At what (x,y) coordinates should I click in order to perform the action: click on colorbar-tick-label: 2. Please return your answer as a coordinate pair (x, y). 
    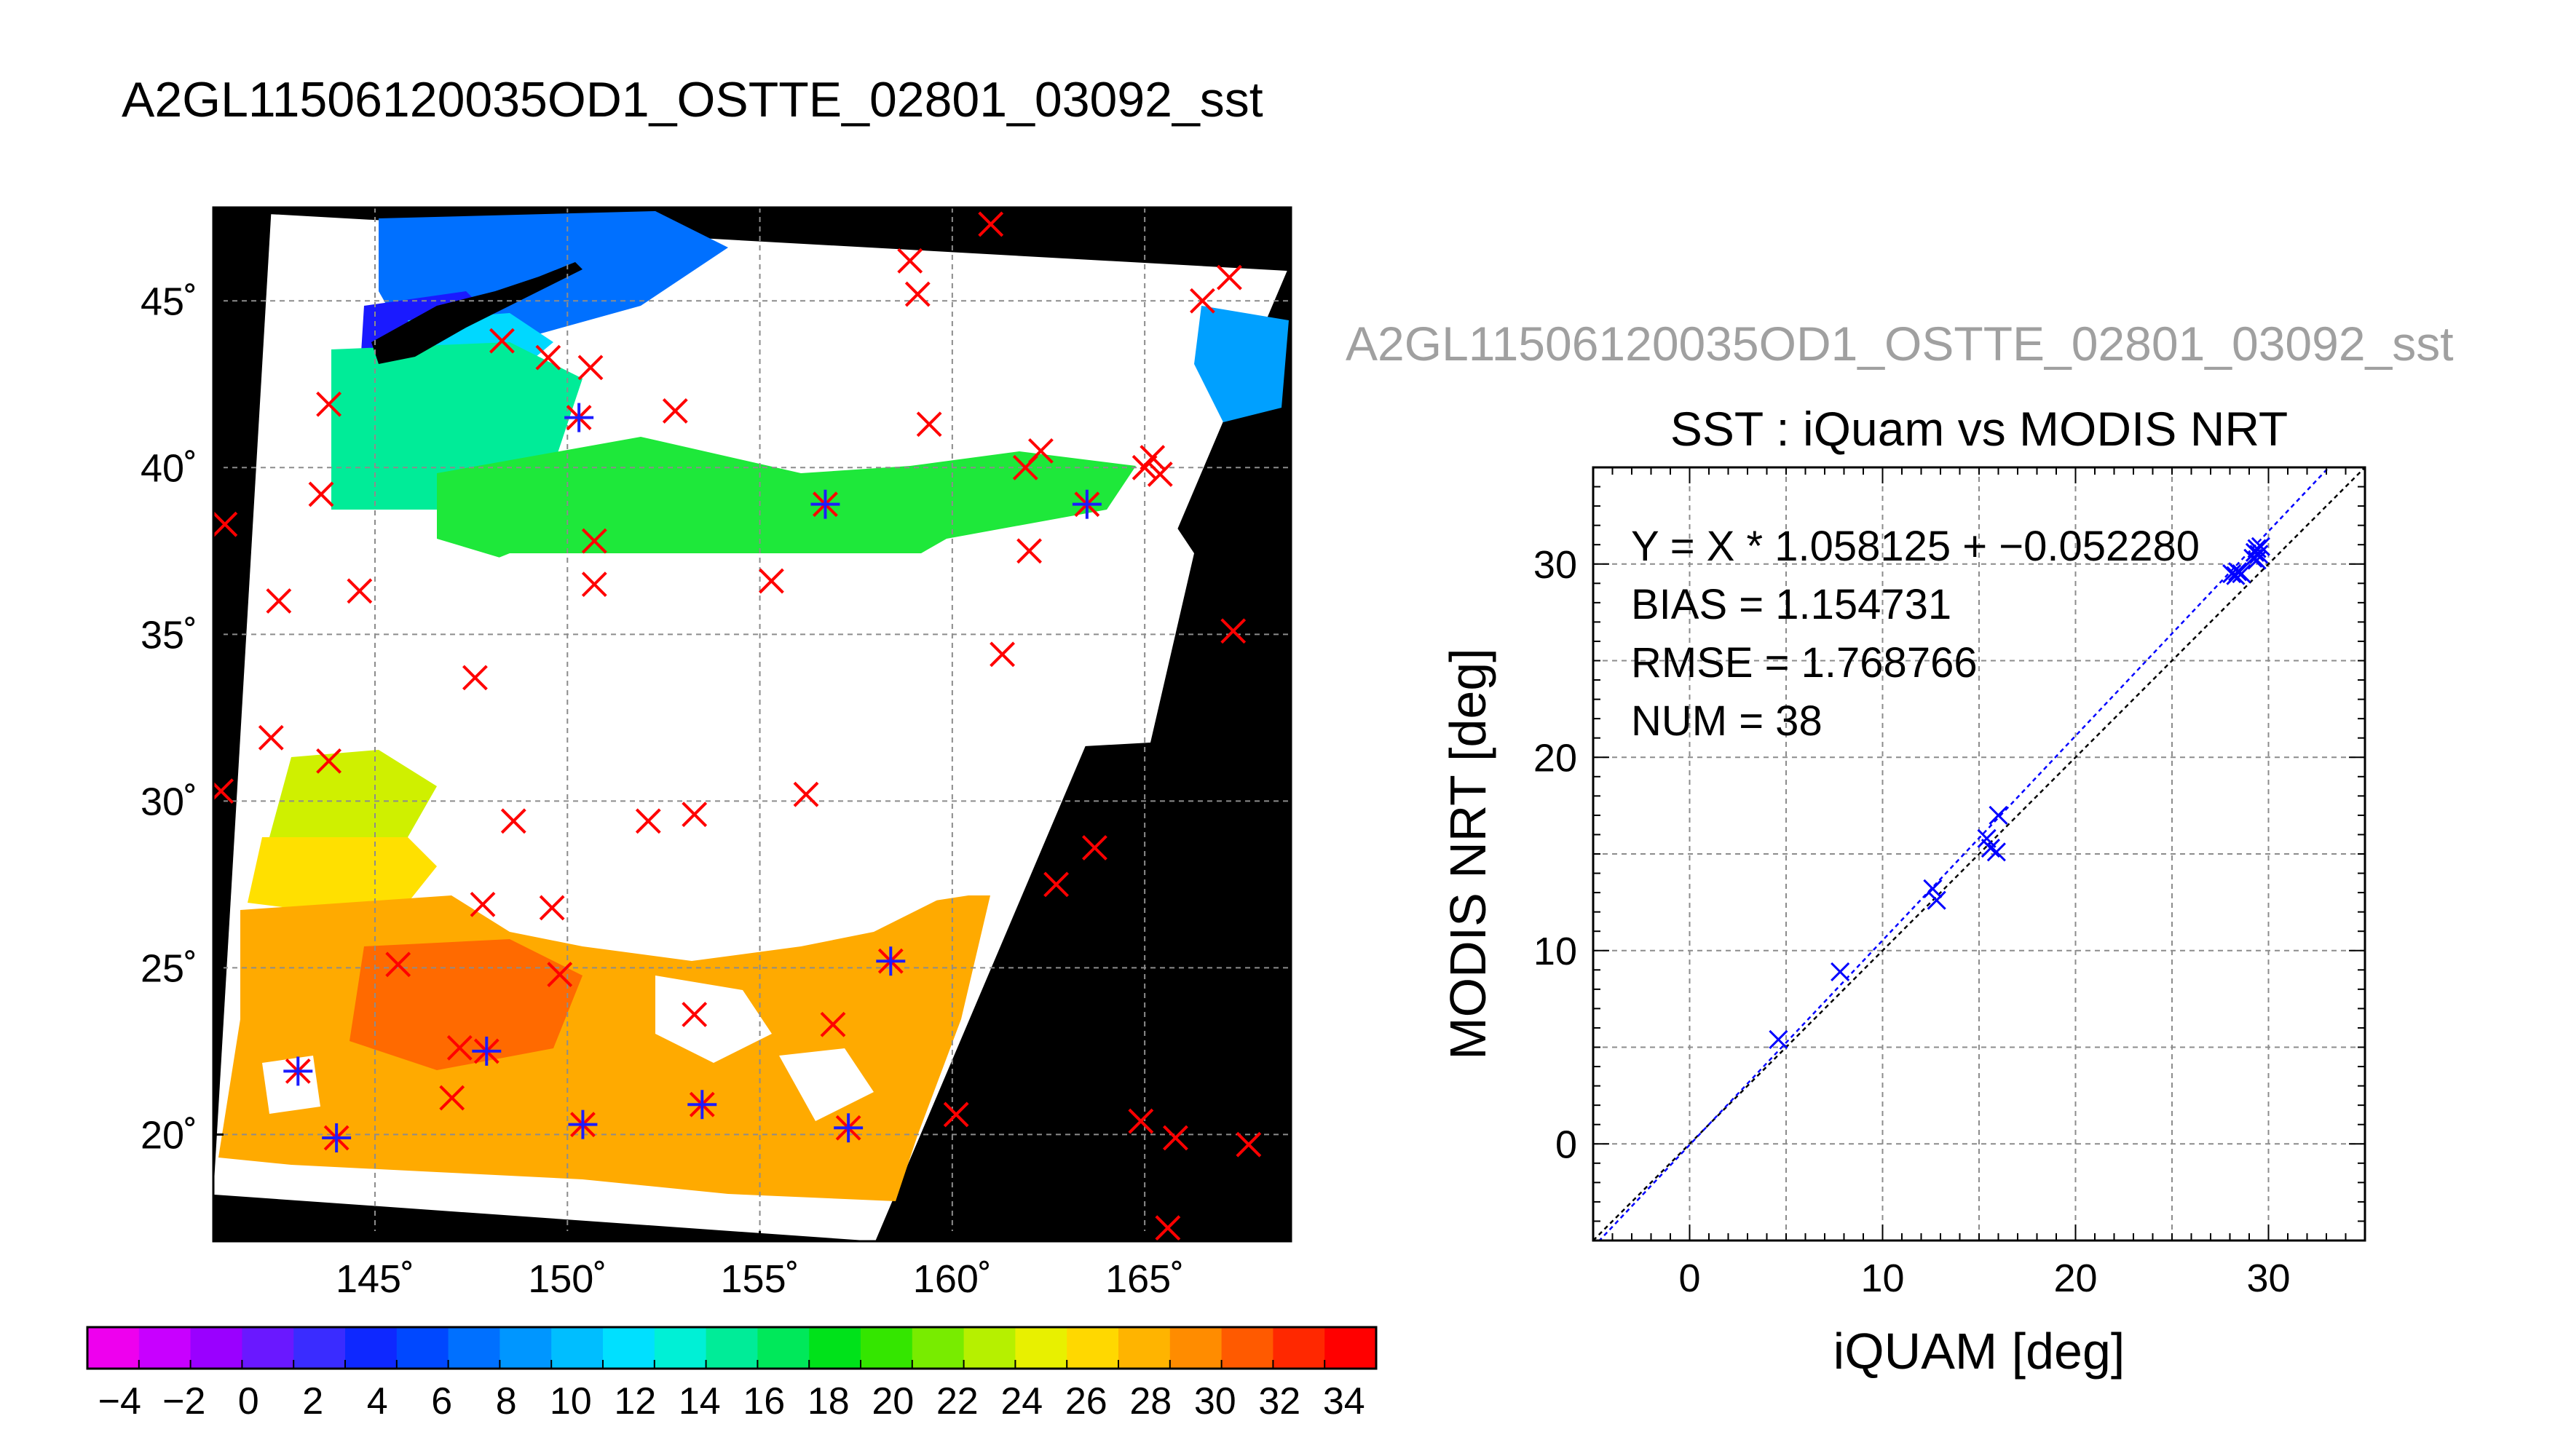
    Looking at the image, I should click on (312, 1401).